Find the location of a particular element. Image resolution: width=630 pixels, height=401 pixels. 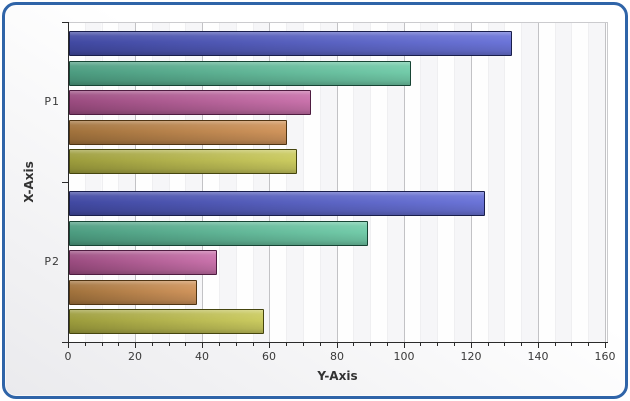

bar-series-4-orange-P2 is located at coordinates (133, 292).